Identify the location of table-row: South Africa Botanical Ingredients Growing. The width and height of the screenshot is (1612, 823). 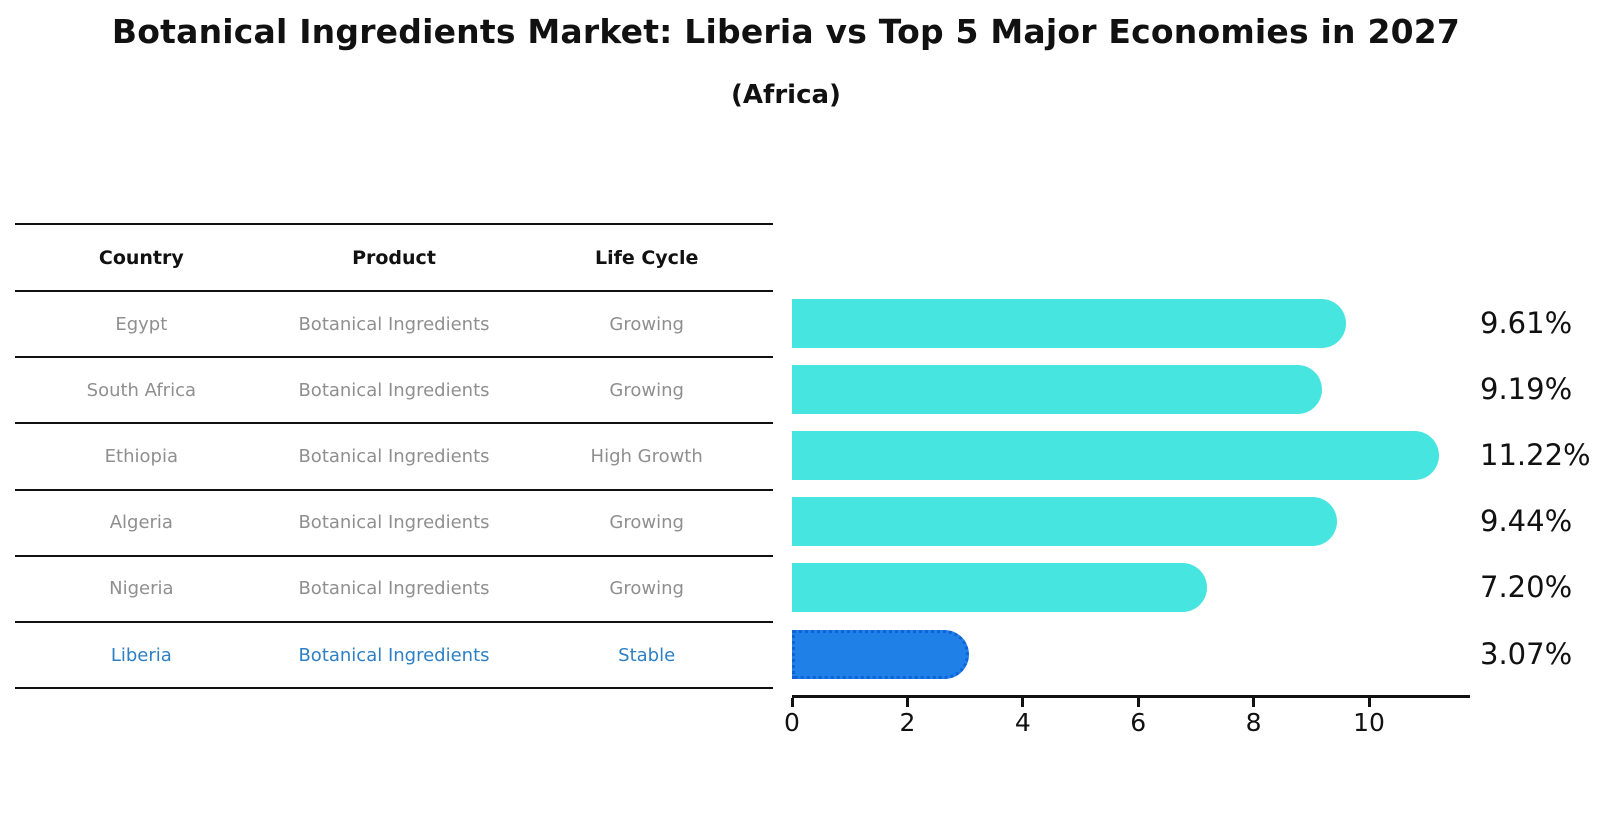
(394, 391).